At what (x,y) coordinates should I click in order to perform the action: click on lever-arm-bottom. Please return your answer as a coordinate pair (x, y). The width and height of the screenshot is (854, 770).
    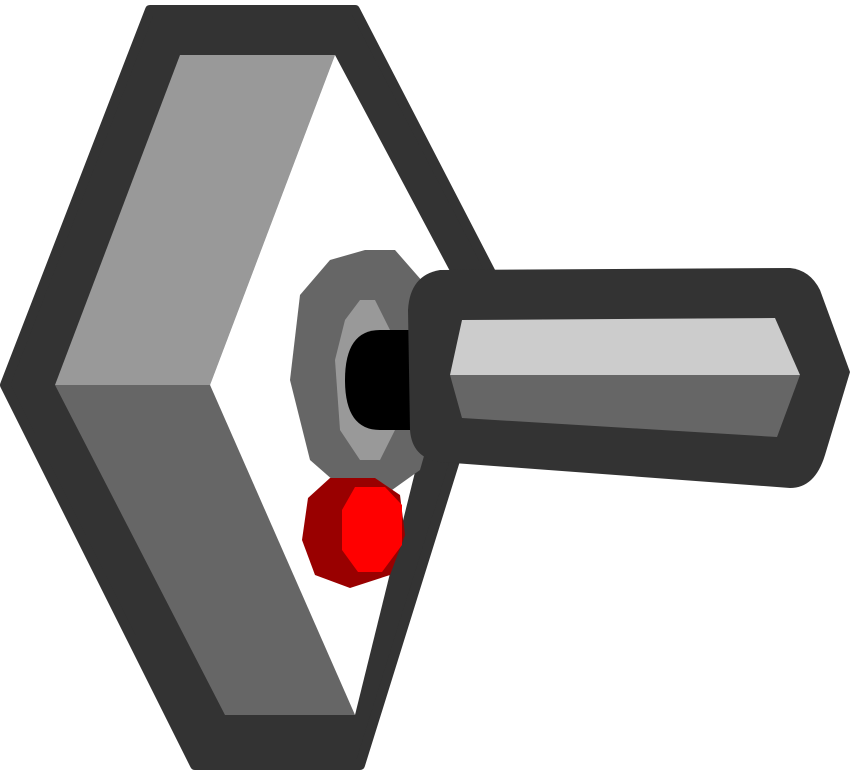
    Looking at the image, I should click on (625, 406).